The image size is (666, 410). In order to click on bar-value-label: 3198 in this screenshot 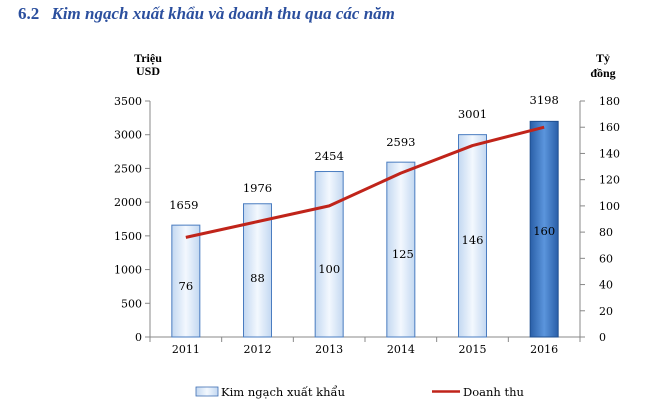, I will do `click(544, 100)`.